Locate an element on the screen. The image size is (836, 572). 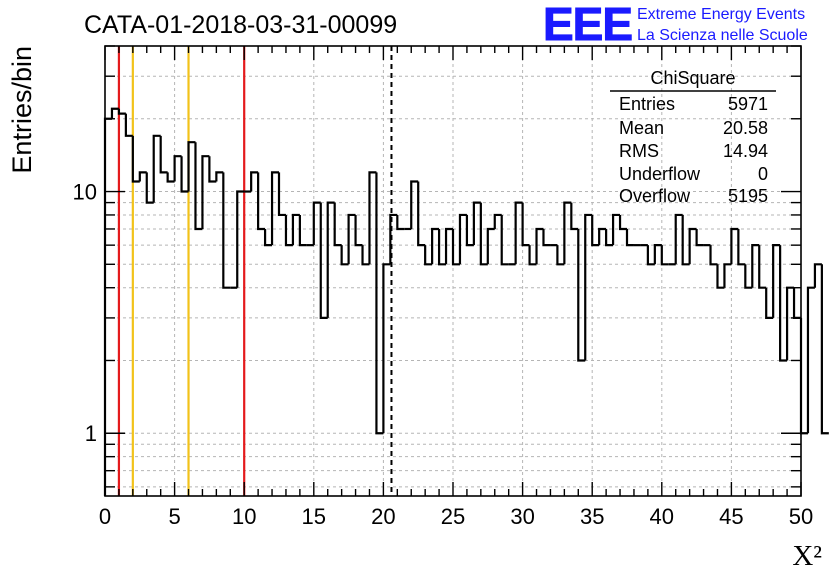
stats-value: 5195 is located at coordinates (748, 196).